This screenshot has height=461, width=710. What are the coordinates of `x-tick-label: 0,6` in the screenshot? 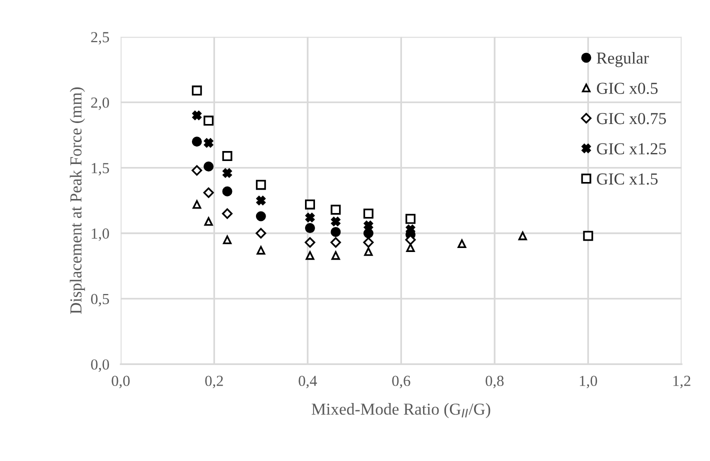 It's located at (401, 382).